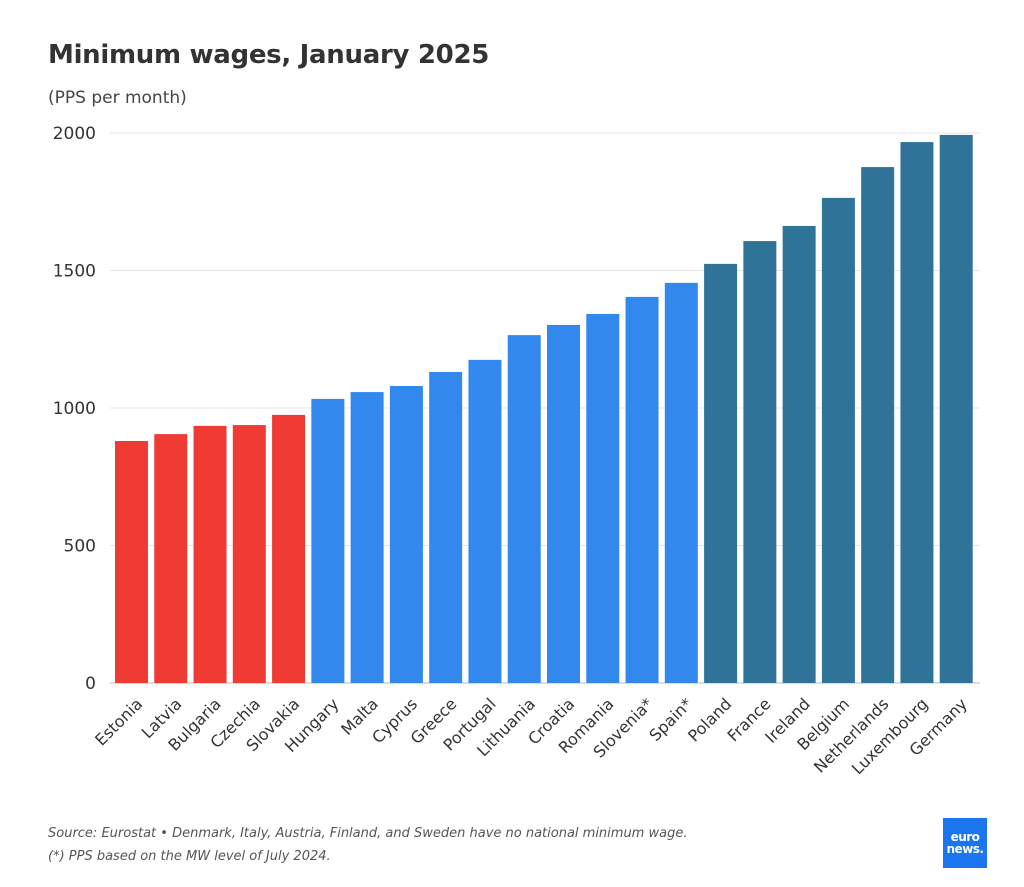 Image resolution: width=1024 pixels, height=887 pixels. I want to click on x-tick-label: Poland, so click(709, 719).